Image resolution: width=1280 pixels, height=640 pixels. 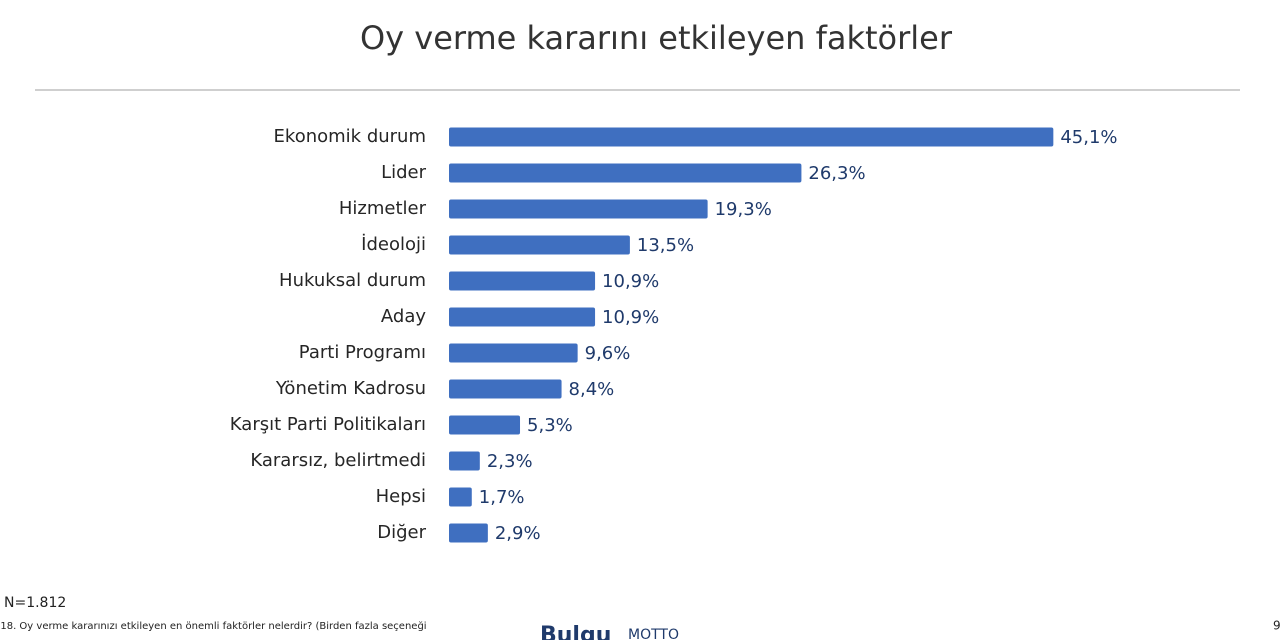 I want to click on category-label: Diğer, so click(x=401, y=532).